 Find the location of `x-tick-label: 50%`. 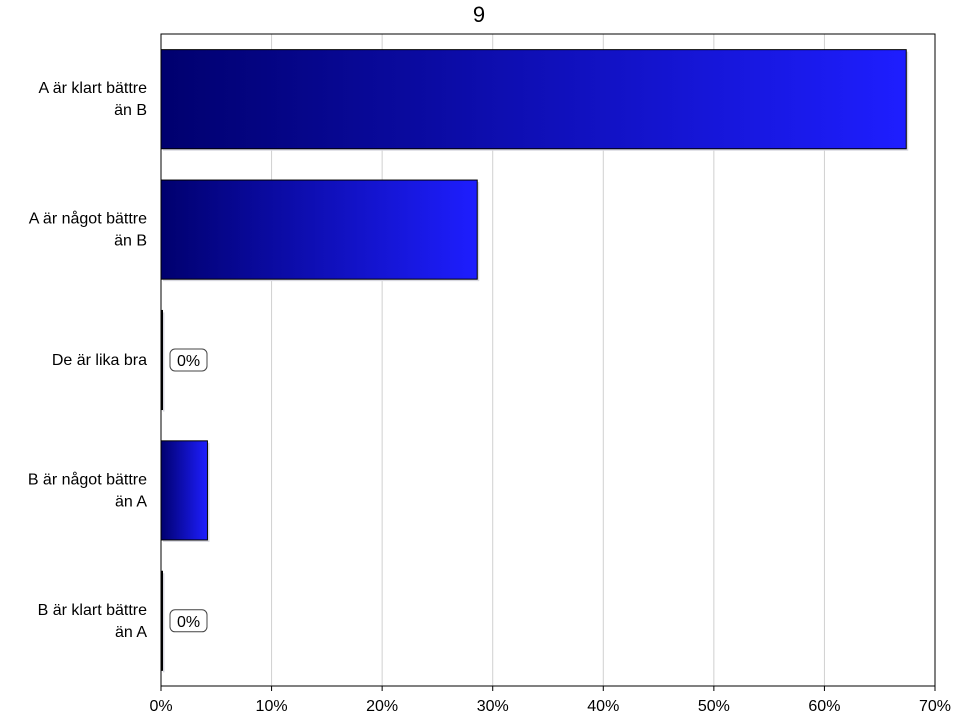

x-tick-label: 50% is located at coordinates (714, 706).